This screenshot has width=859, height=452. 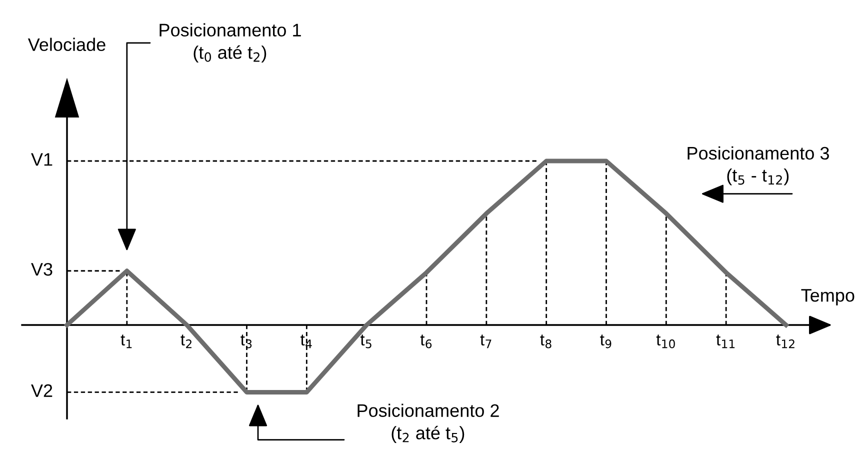 What do you see at coordinates (785, 341) in the screenshot?
I see `x-tick-label: t$_{12}$` at bounding box center [785, 341].